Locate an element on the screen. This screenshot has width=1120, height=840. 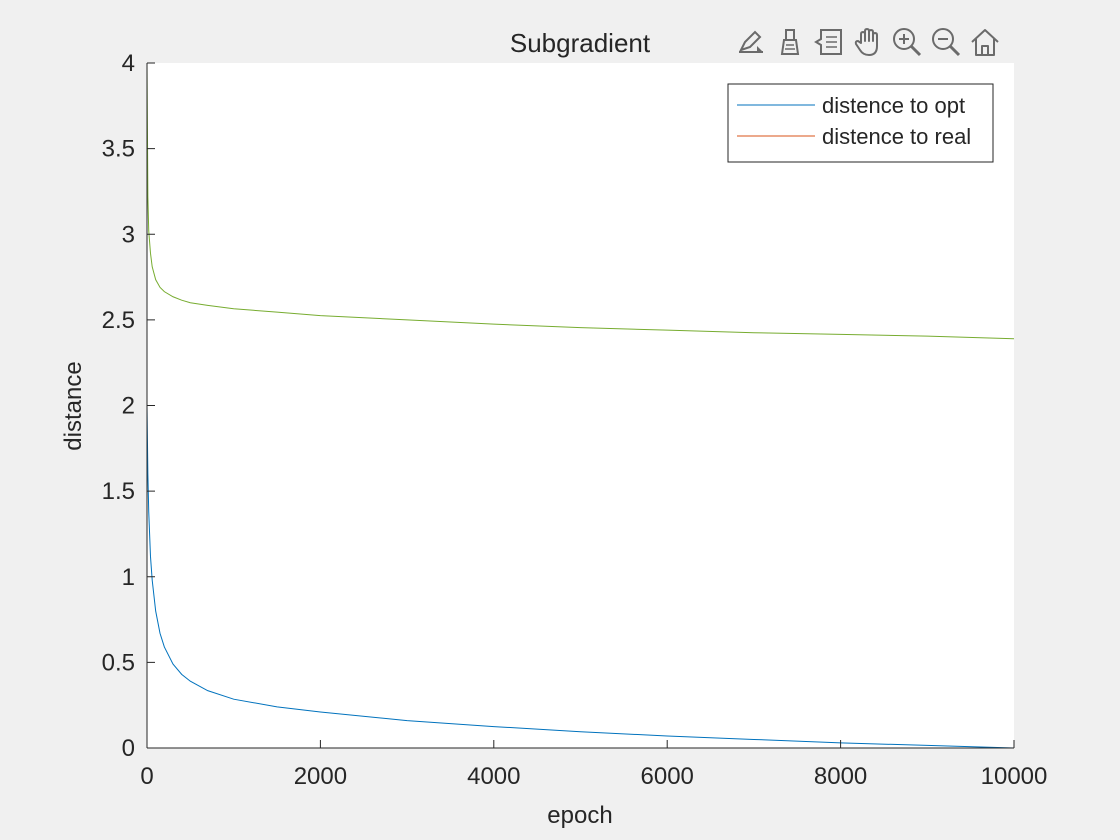
axes-toolbar is located at coordinates (868, 42).